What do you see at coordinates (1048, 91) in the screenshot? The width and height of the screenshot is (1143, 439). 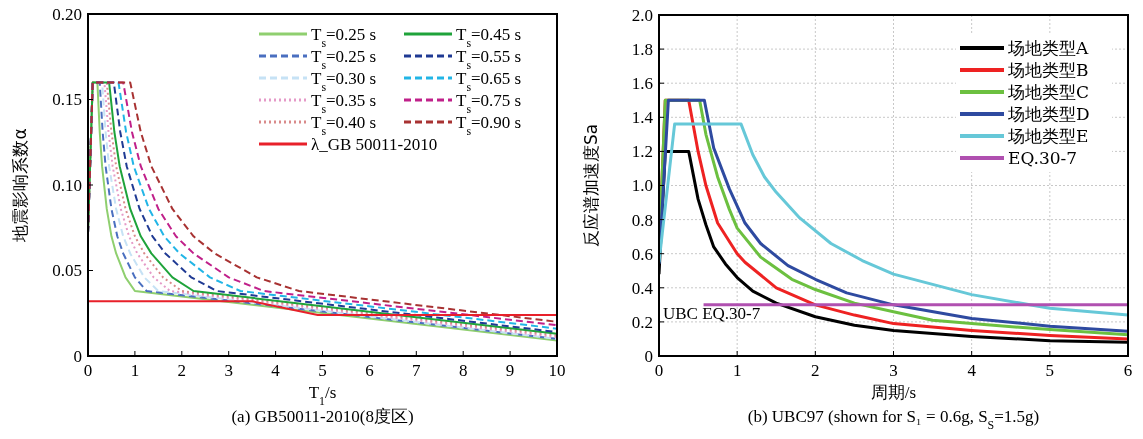 I see `legend-label: 场地类型C` at bounding box center [1048, 91].